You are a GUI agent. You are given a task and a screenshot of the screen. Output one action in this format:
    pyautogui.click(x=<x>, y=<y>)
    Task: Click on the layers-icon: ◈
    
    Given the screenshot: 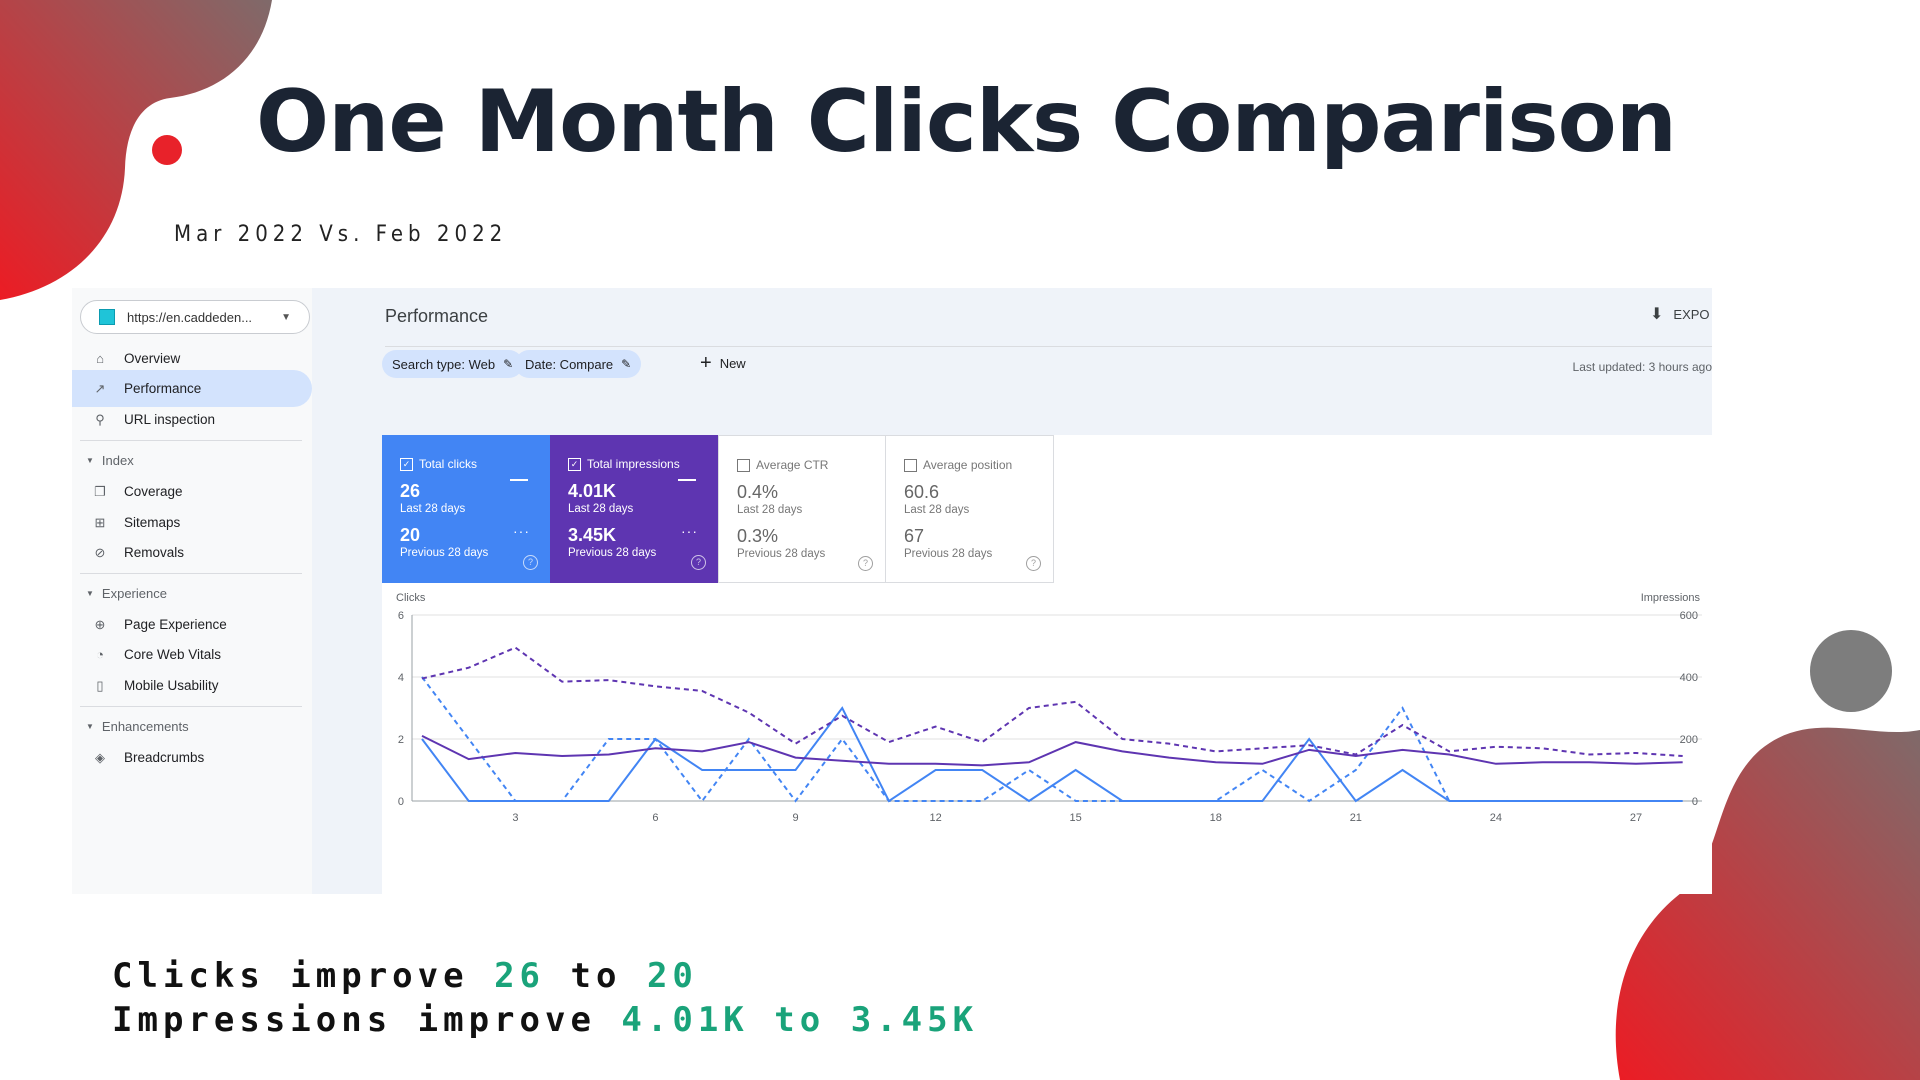 What is the action you would take?
    pyautogui.click(x=100, y=757)
    